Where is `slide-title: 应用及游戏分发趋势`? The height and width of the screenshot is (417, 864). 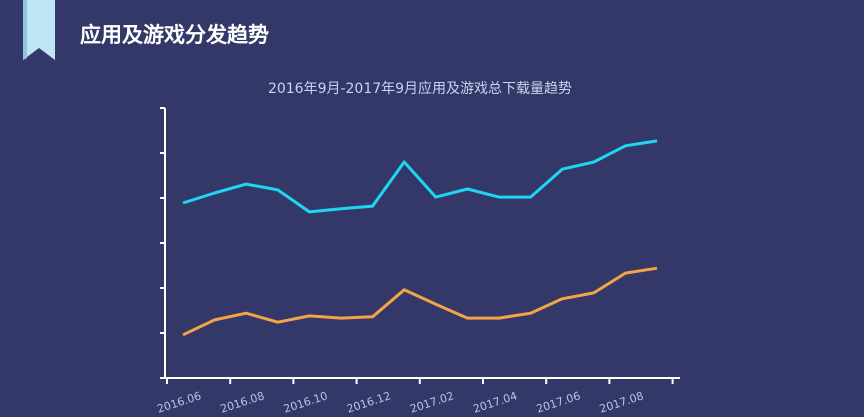 slide-title: 应用及游戏分发趋势 is located at coordinates (174, 35).